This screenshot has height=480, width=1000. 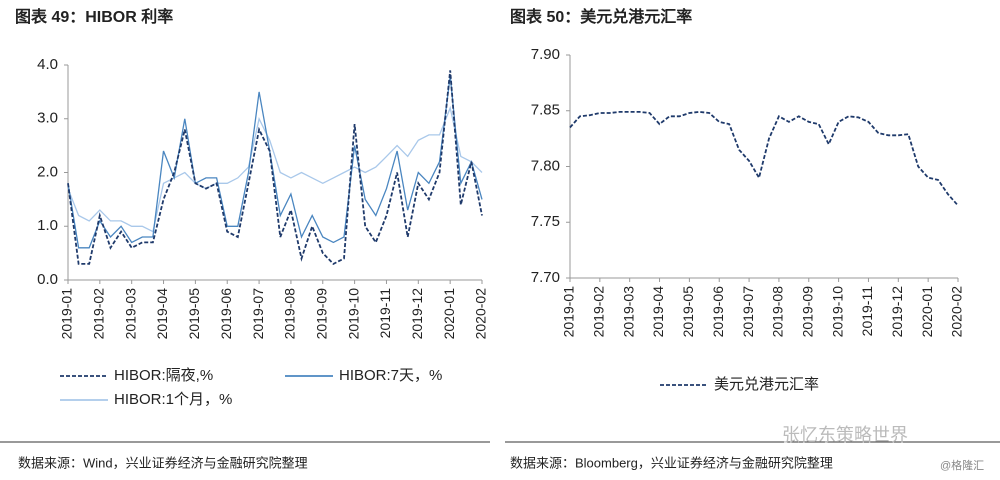 What do you see at coordinates (163, 462) in the screenshot?
I see `source-note: 数据来源：Wind，兴业证券经济与金融研究院整理` at bounding box center [163, 462].